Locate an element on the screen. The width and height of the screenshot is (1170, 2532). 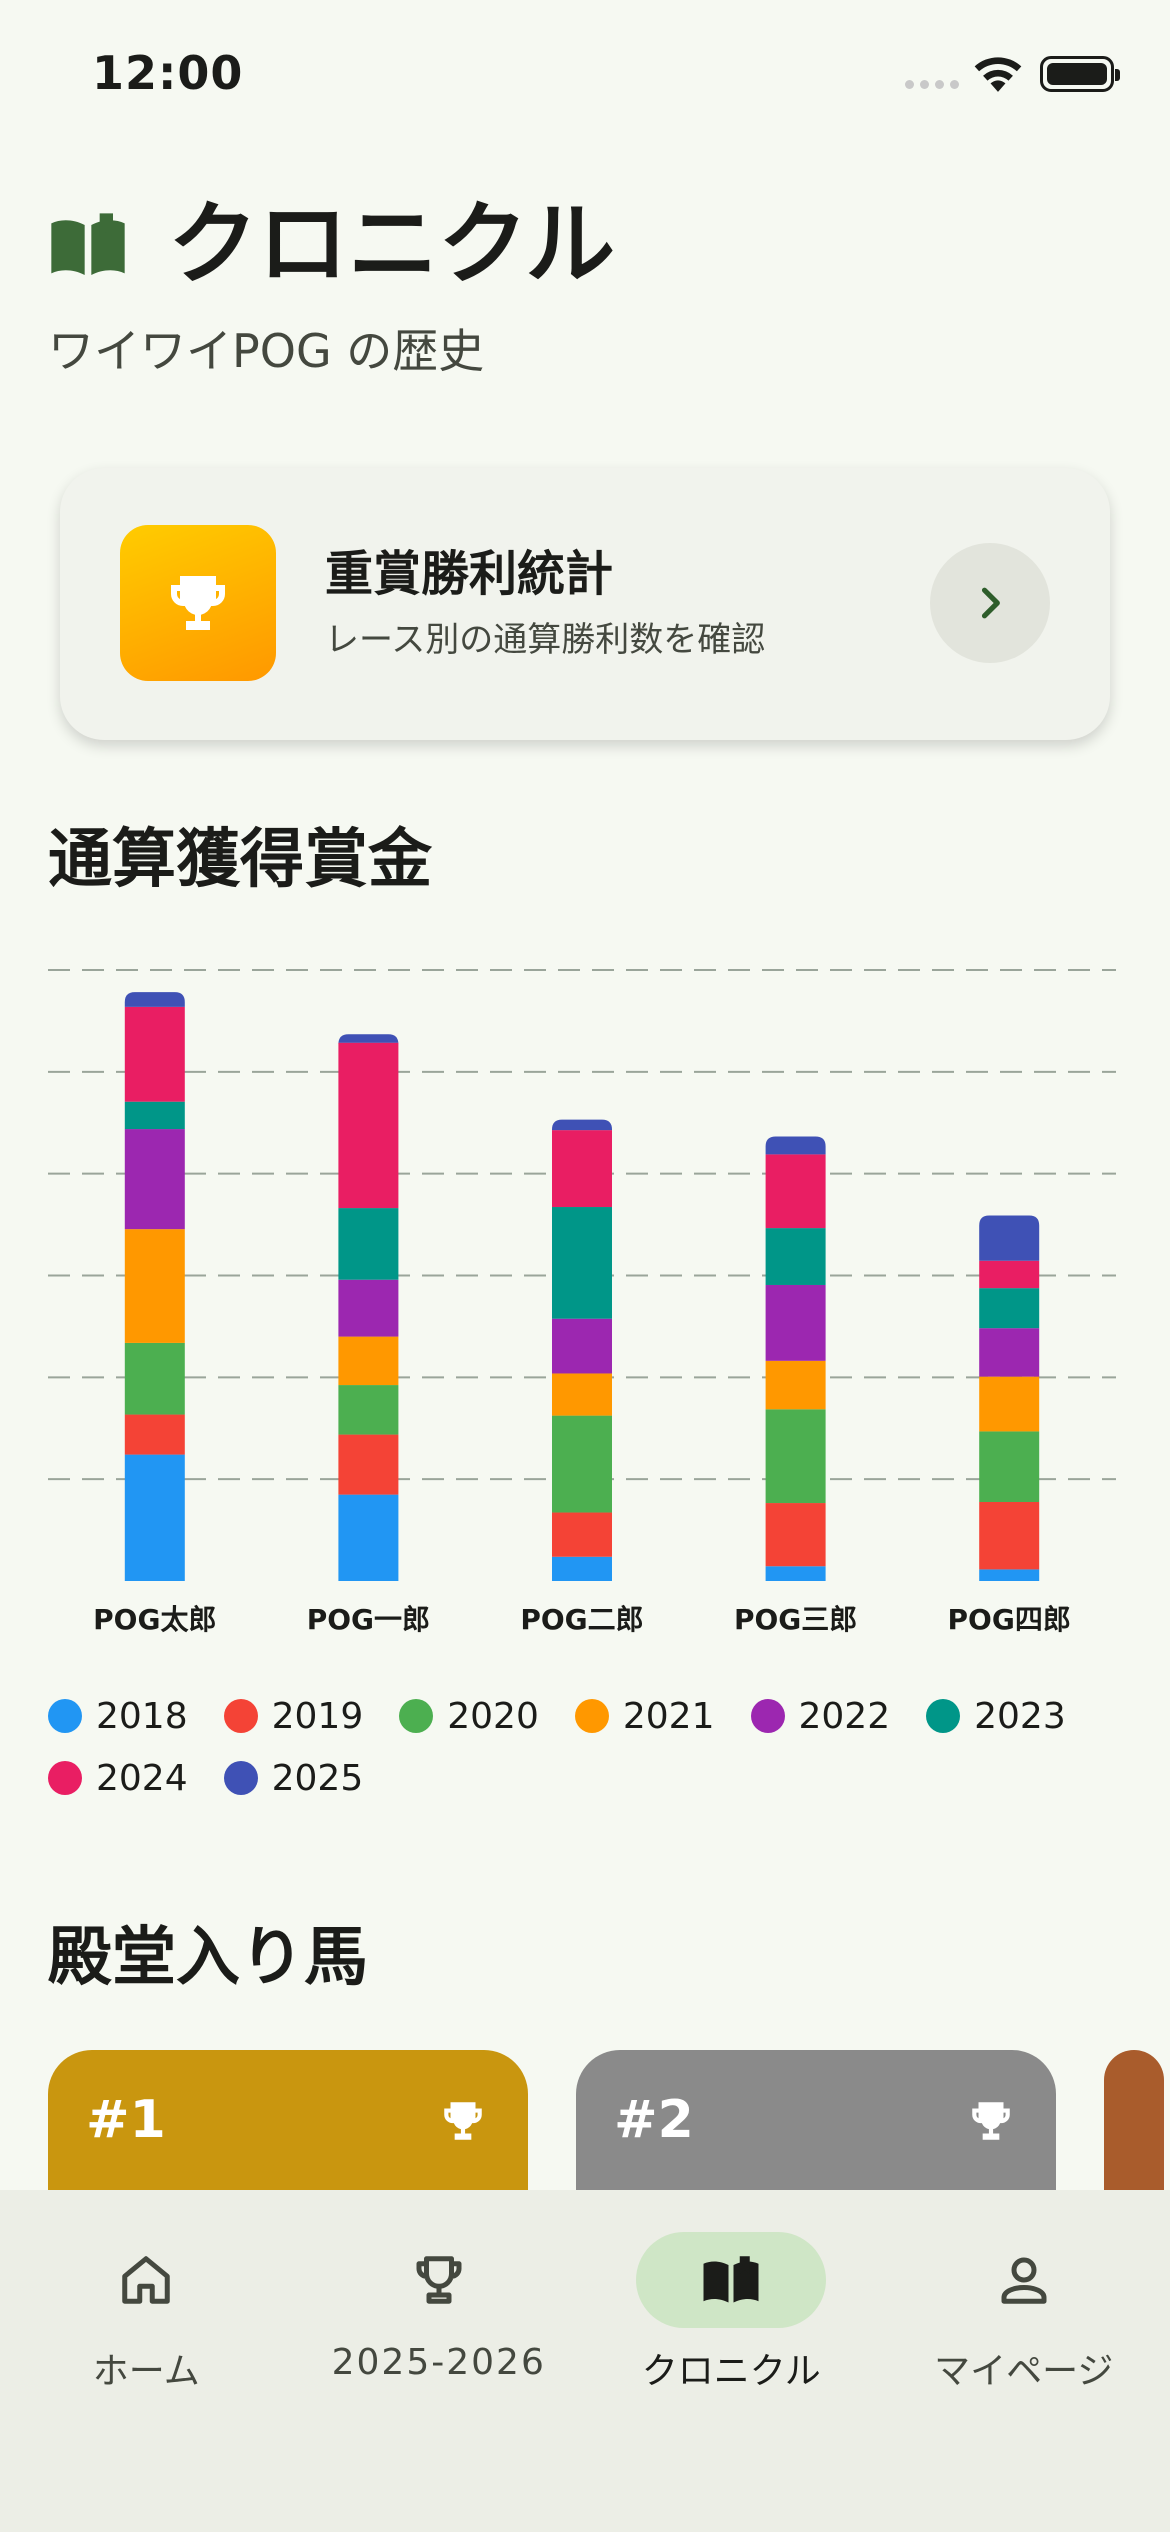
nav-label: ホーム is located at coordinates (146, 2371).